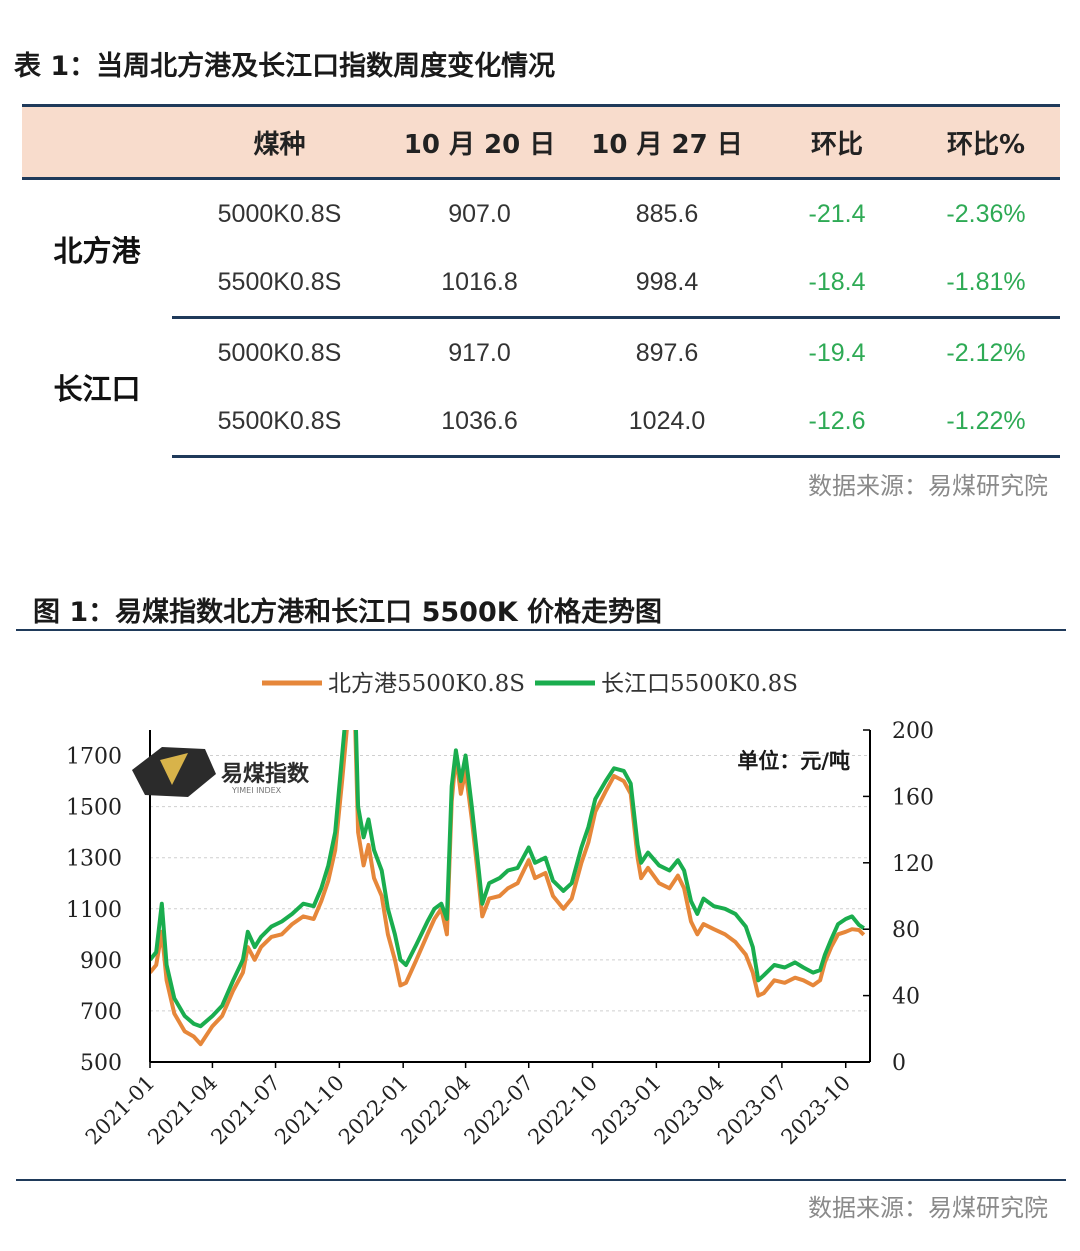 The image size is (1080, 1251). What do you see at coordinates (541, 630) in the screenshot?
I see `figure-top-rule` at bounding box center [541, 630].